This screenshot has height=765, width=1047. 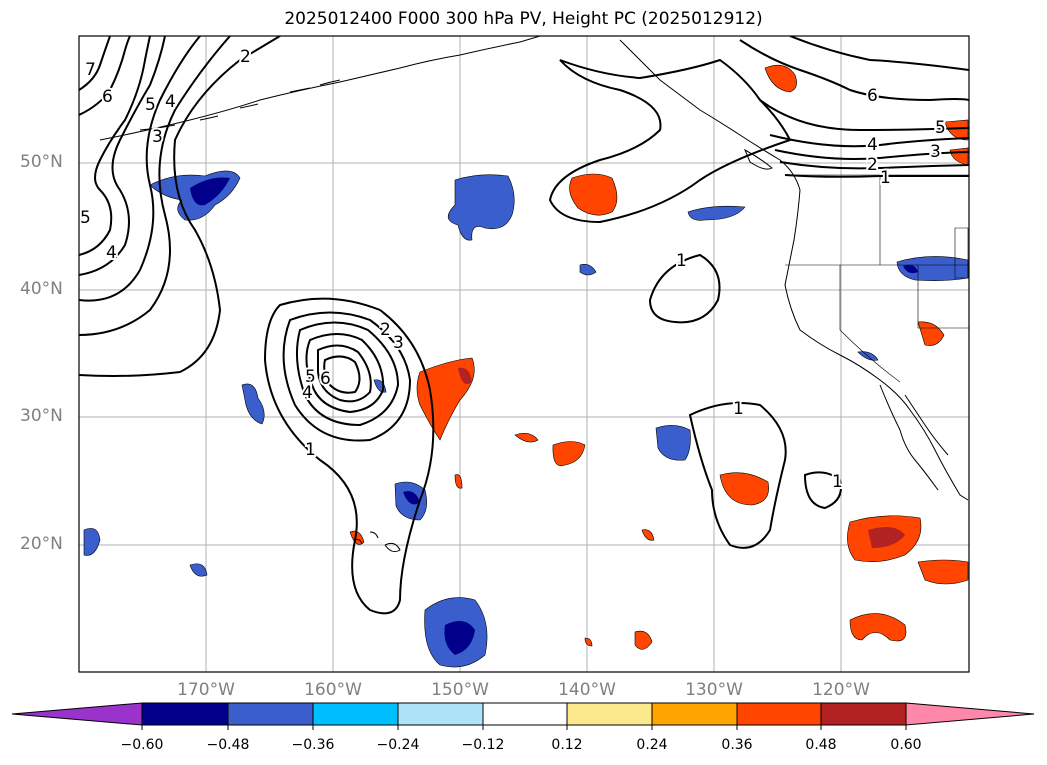 I want to click on colorbar-extend-high, so click(x=970, y=714).